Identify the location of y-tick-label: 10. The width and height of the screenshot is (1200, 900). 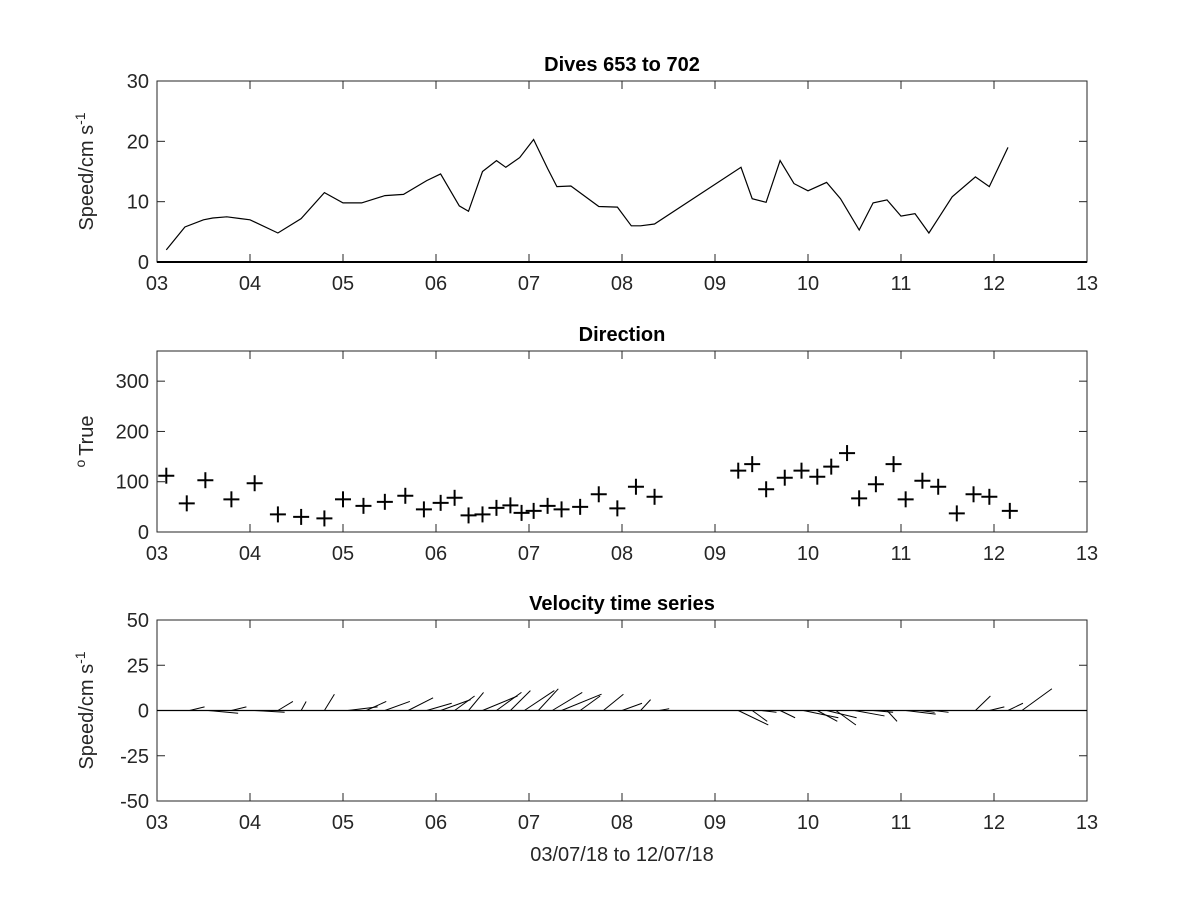
(138, 203).